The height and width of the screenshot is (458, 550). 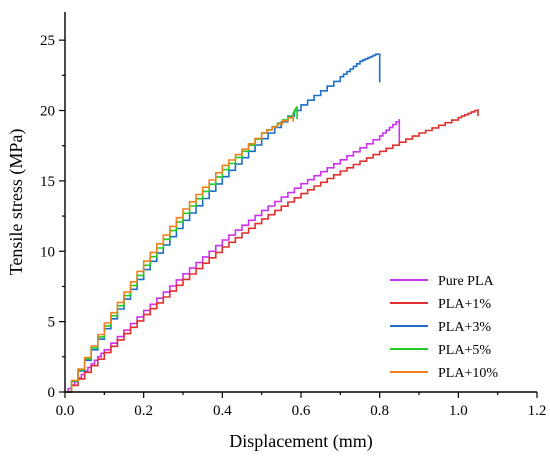 What do you see at coordinates (458, 411) in the screenshot?
I see `x-tick-label: 1.0` at bounding box center [458, 411].